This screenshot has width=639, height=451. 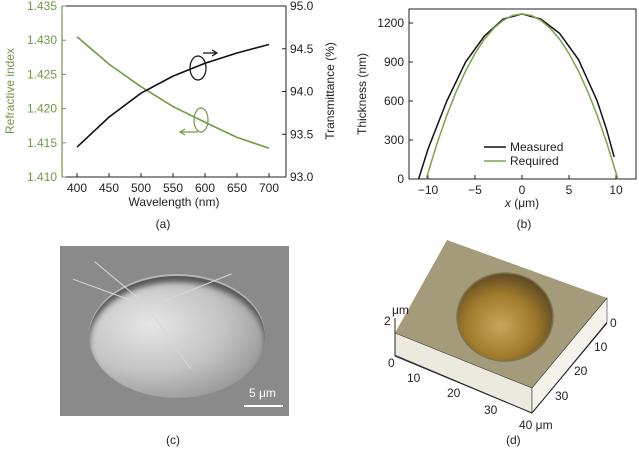 I want to click on scale-bar, so click(x=263, y=406).